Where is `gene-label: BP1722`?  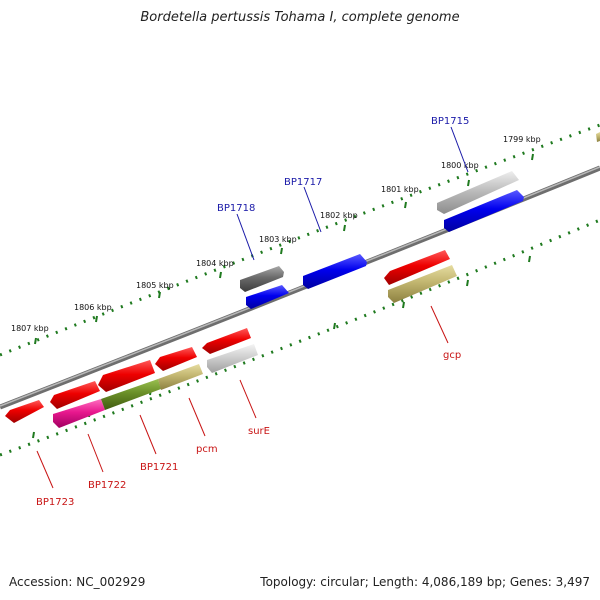 gene-label: BP1722 is located at coordinates (107, 485).